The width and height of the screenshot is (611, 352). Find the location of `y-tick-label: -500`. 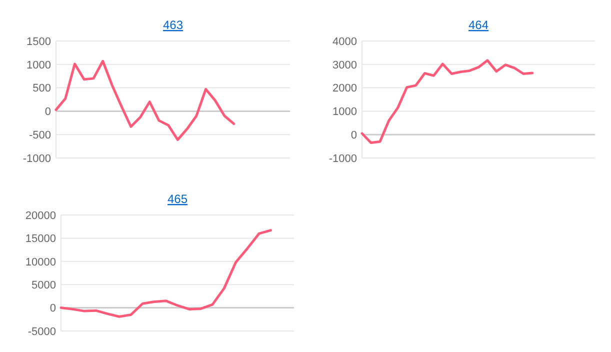

y-tick-label: -500 is located at coordinates (39, 135).